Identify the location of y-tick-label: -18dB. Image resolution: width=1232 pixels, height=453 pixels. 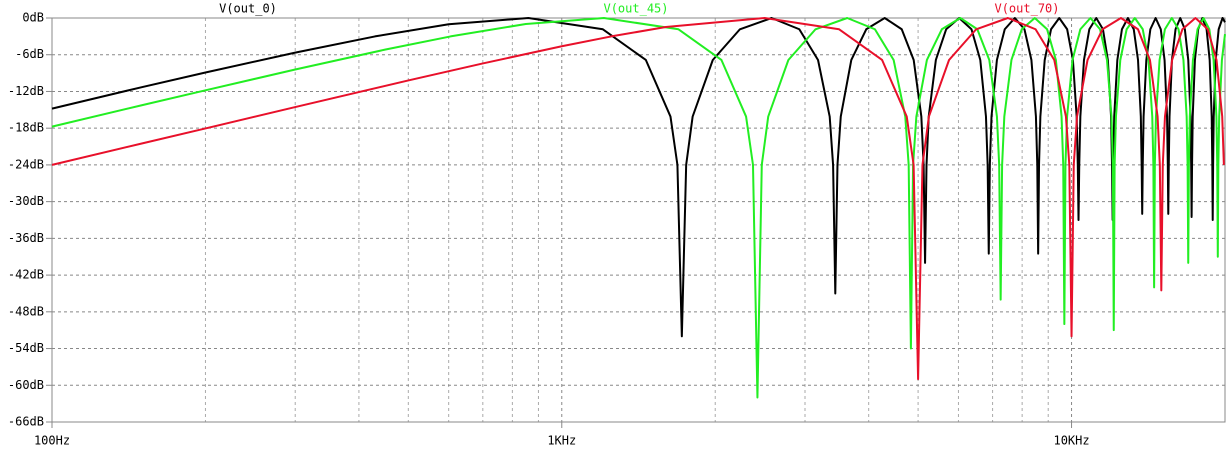
(26, 128).